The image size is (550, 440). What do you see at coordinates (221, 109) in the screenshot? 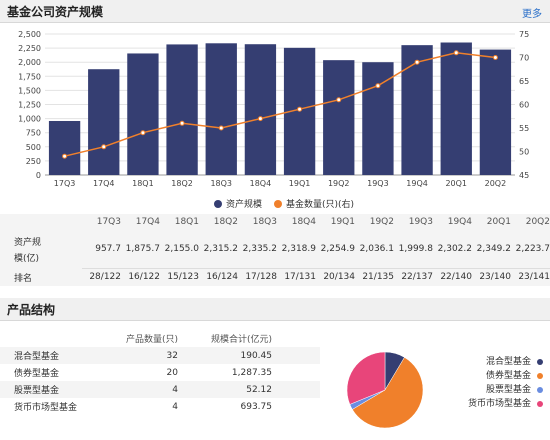
I see `bar-18Q3` at bounding box center [221, 109].